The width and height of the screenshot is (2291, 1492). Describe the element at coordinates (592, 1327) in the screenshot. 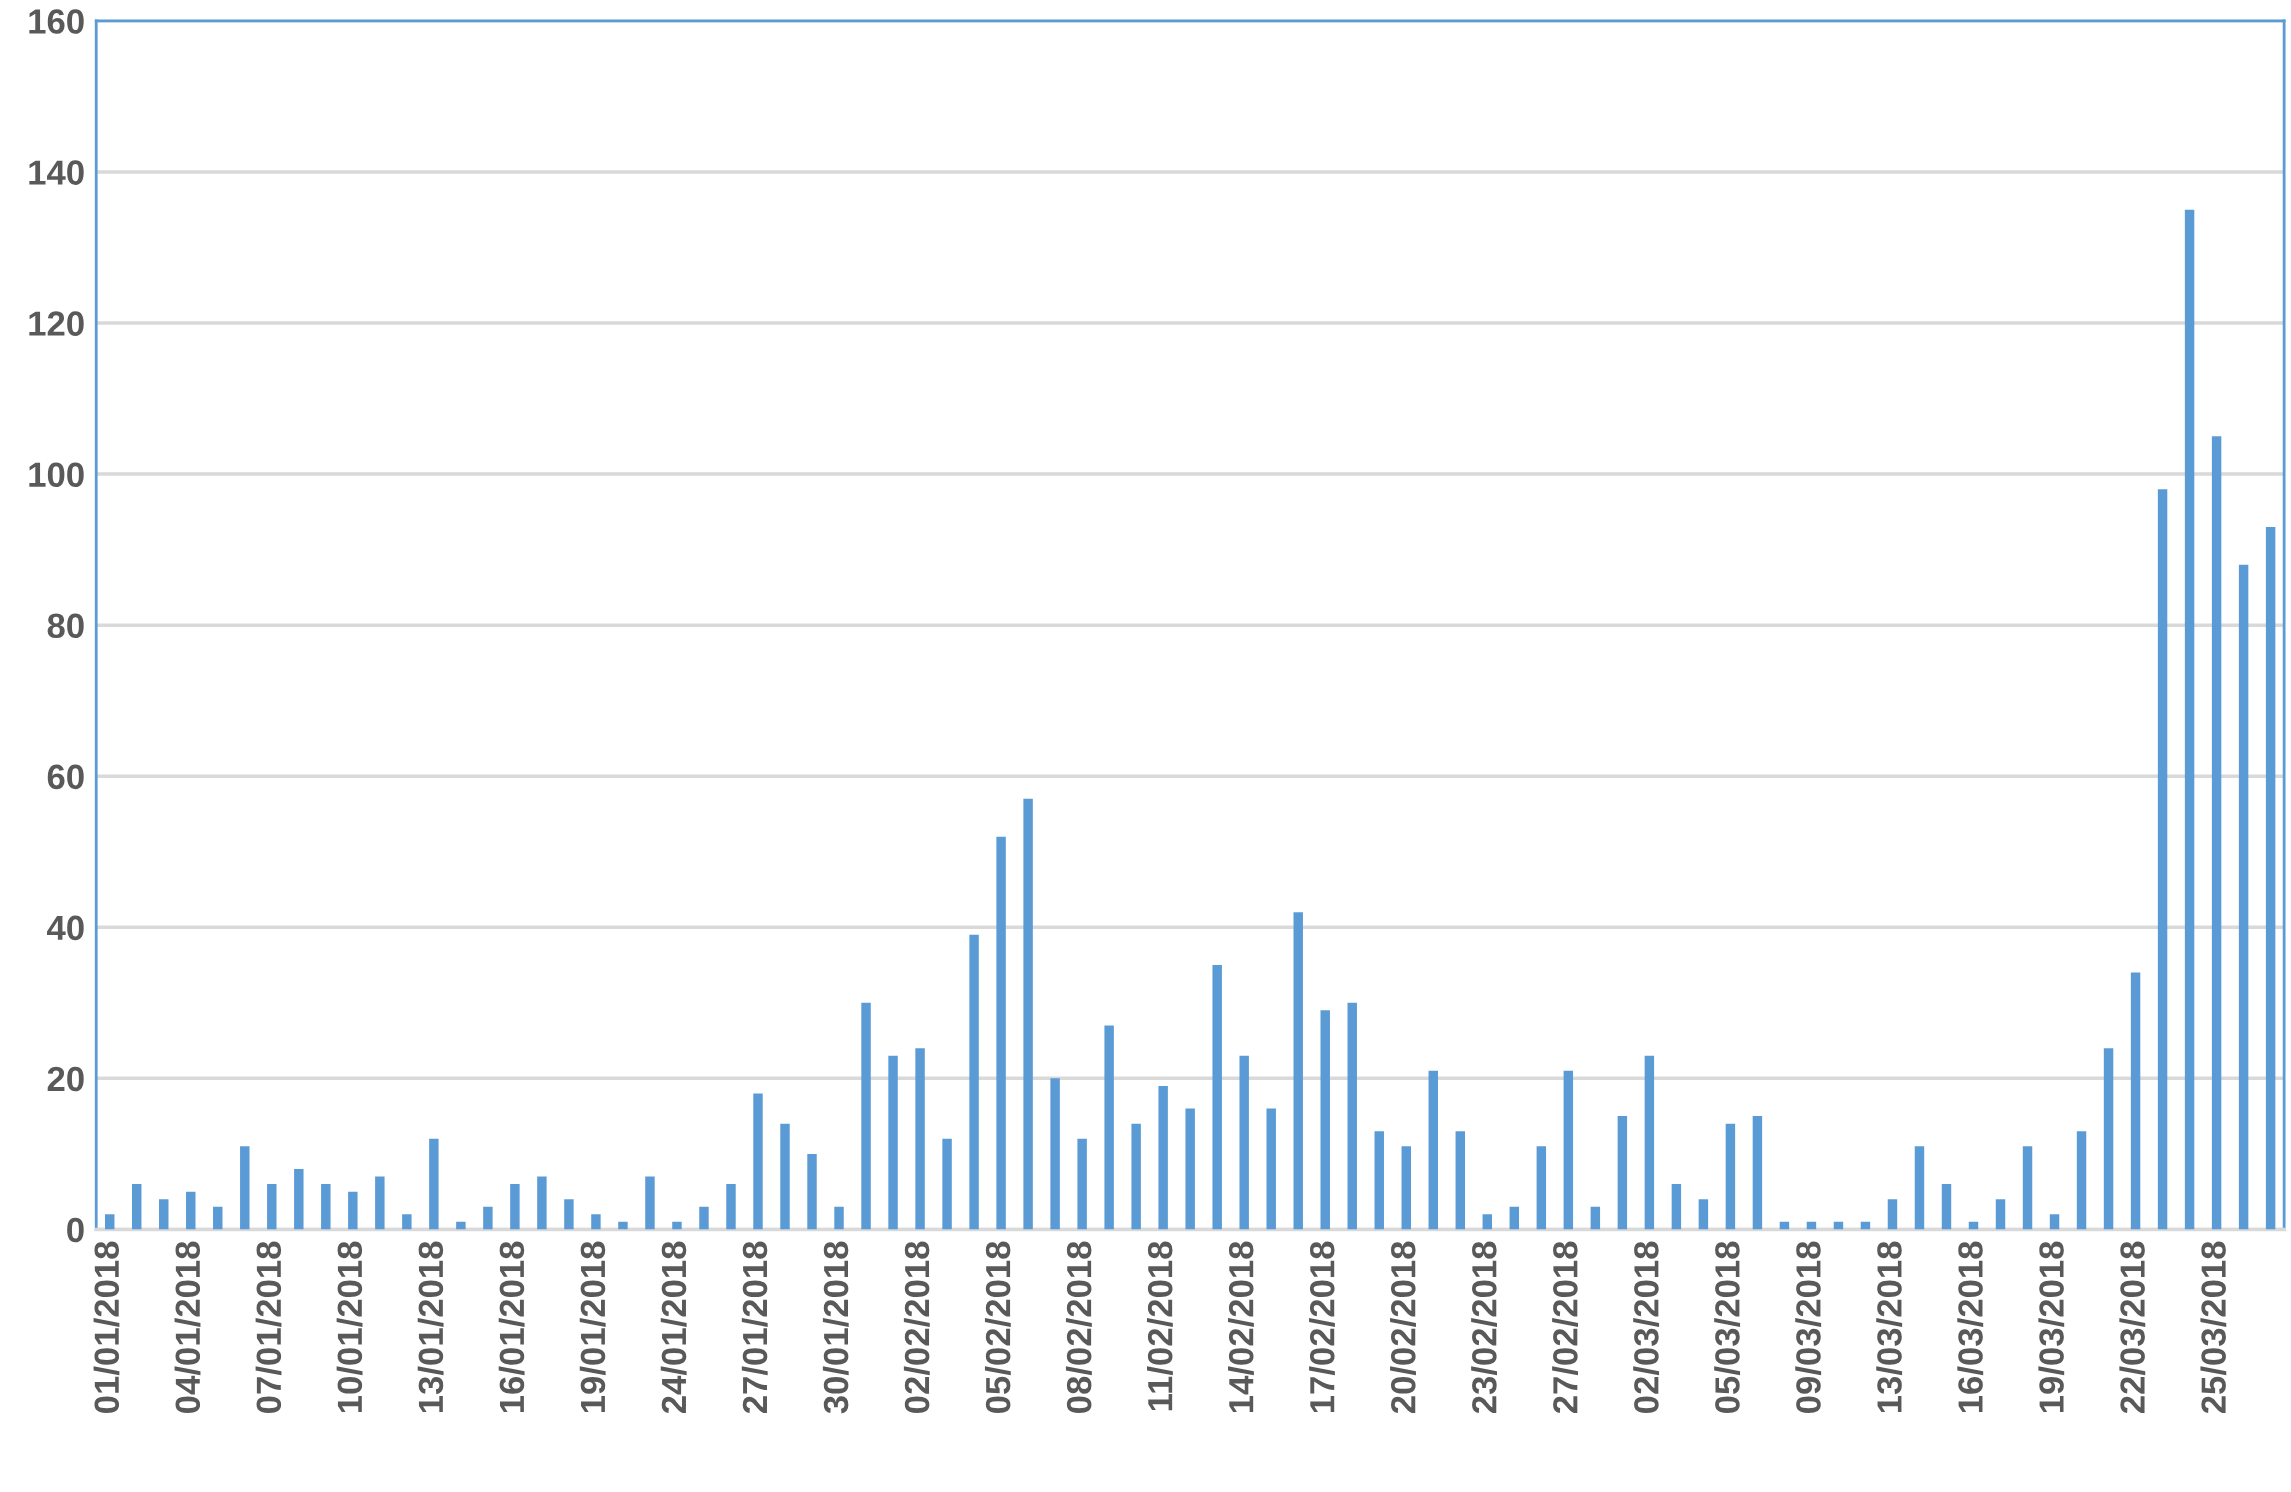

I see `x-tick-label: 19/01/2018` at that location.